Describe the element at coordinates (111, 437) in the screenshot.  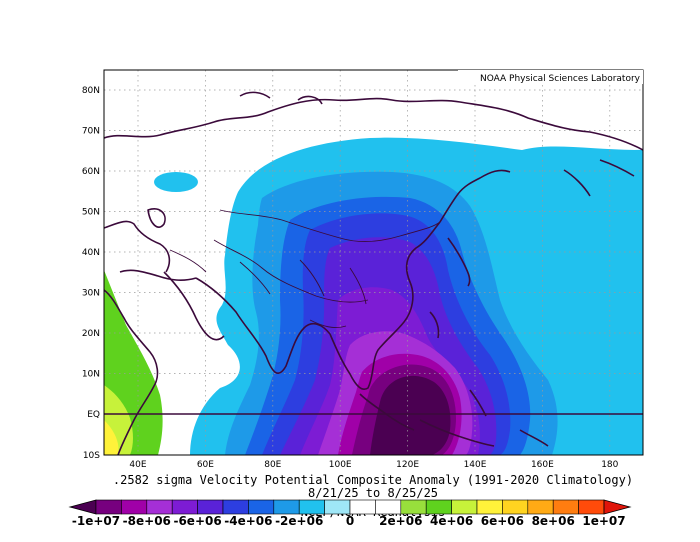
I see `contour-yellow` at that location.